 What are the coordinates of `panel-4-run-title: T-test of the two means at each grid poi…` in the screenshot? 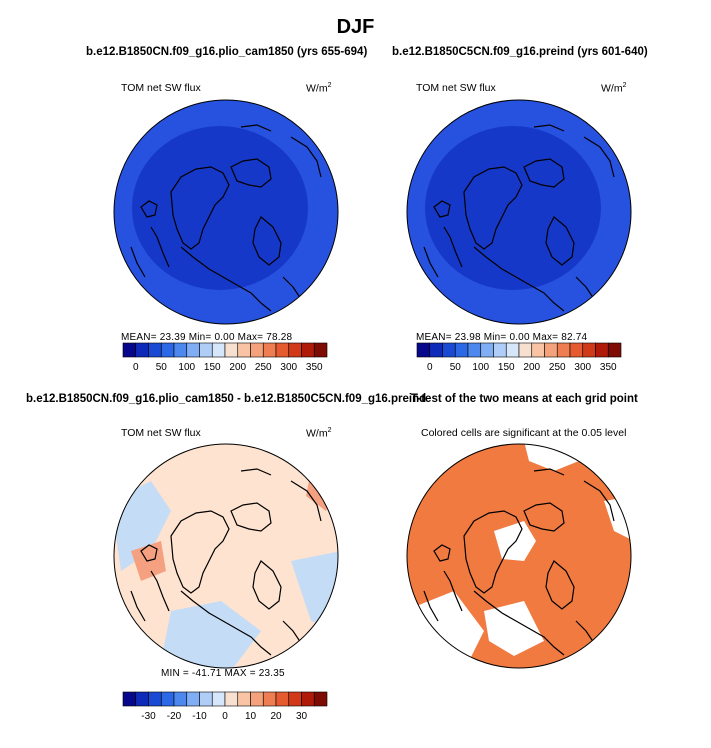 It's located at (524, 399).